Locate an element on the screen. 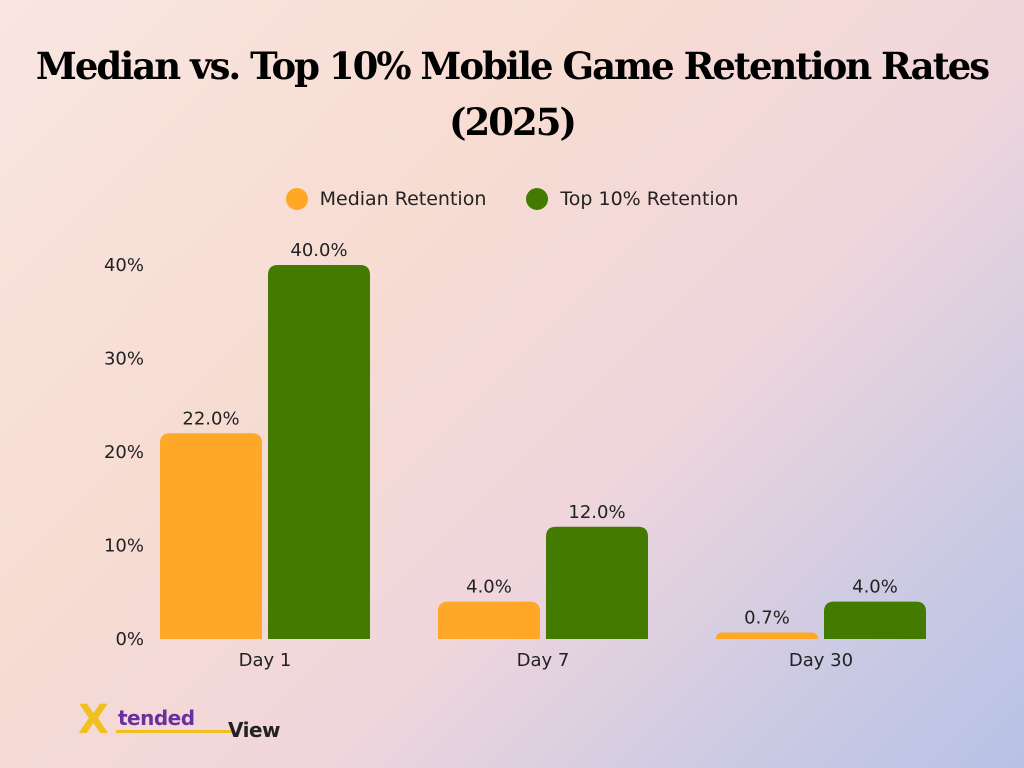  x-category-label: Day 7 is located at coordinates (543, 660).